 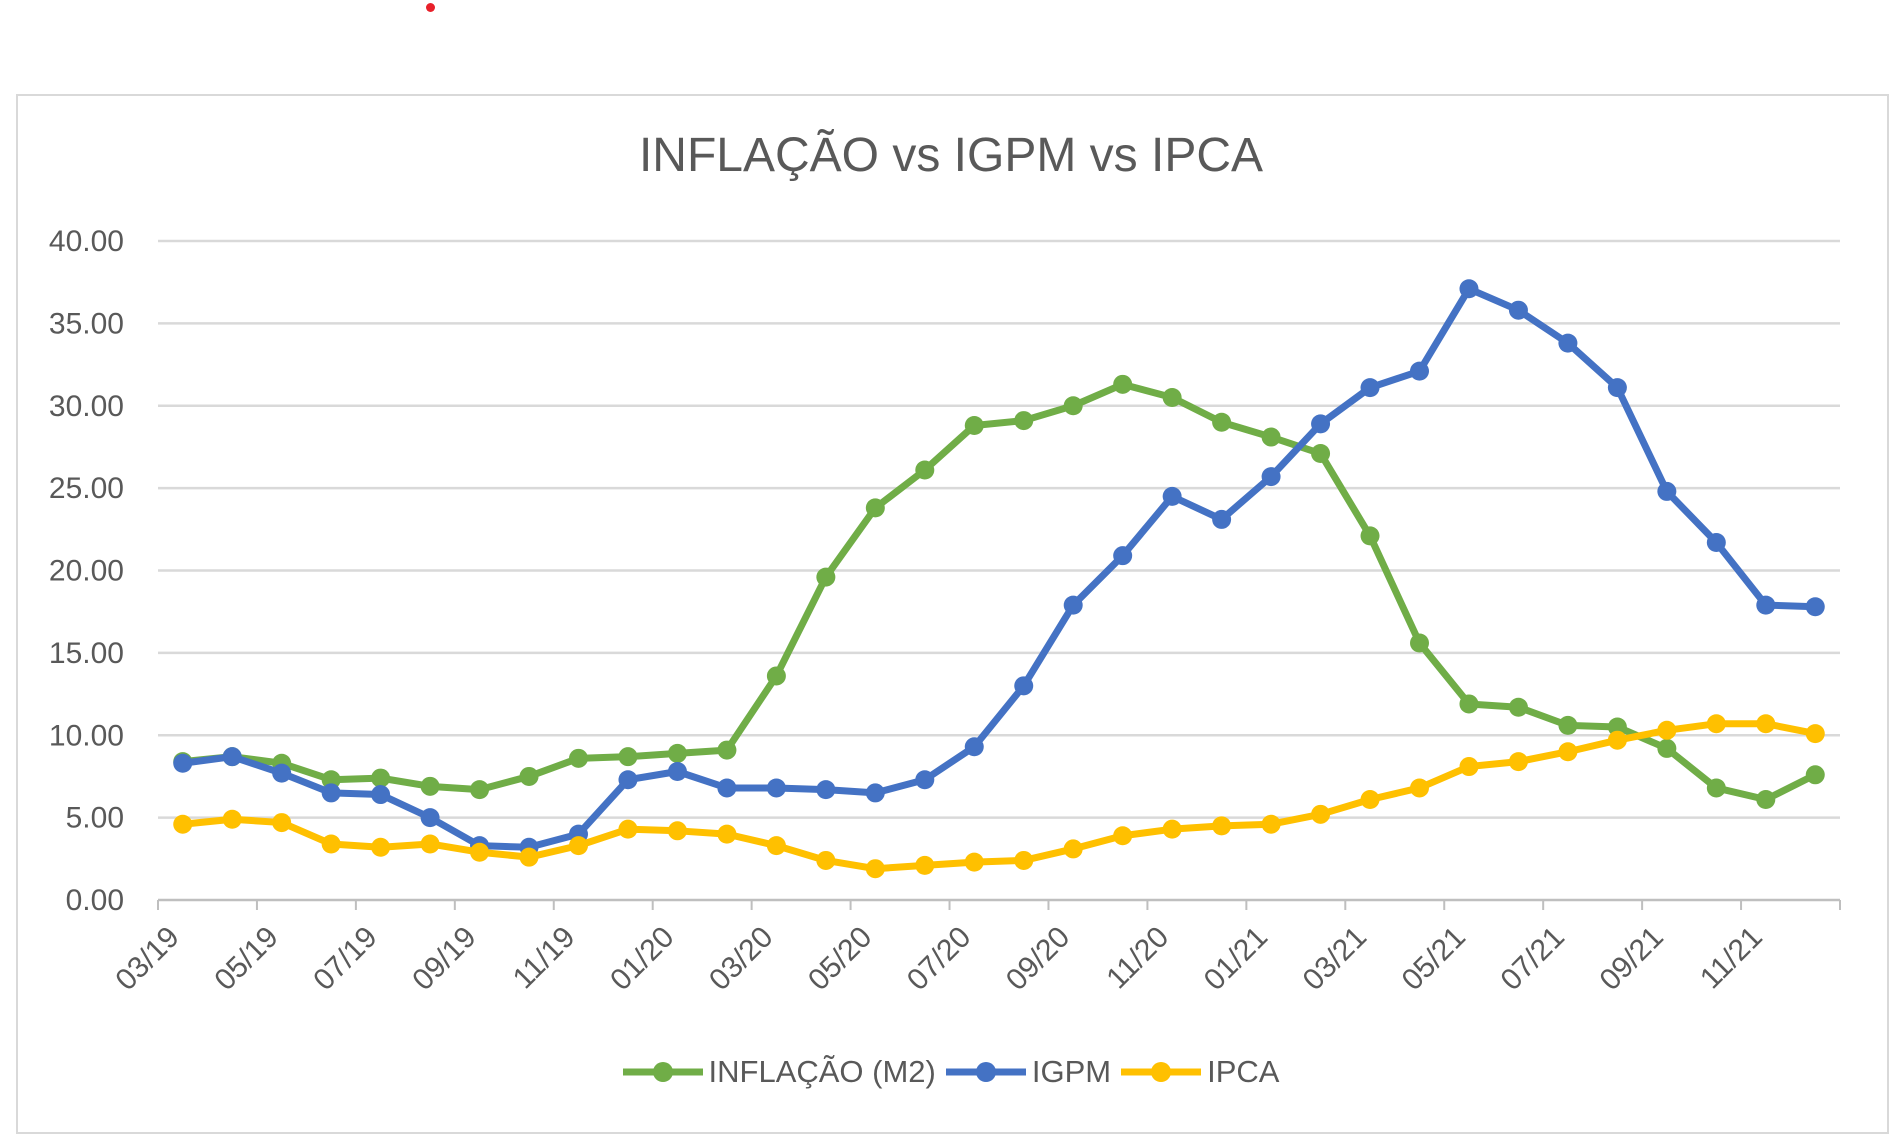 What do you see at coordinates (86, 653) in the screenshot?
I see `y-tick-label: 15.00` at bounding box center [86, 653].